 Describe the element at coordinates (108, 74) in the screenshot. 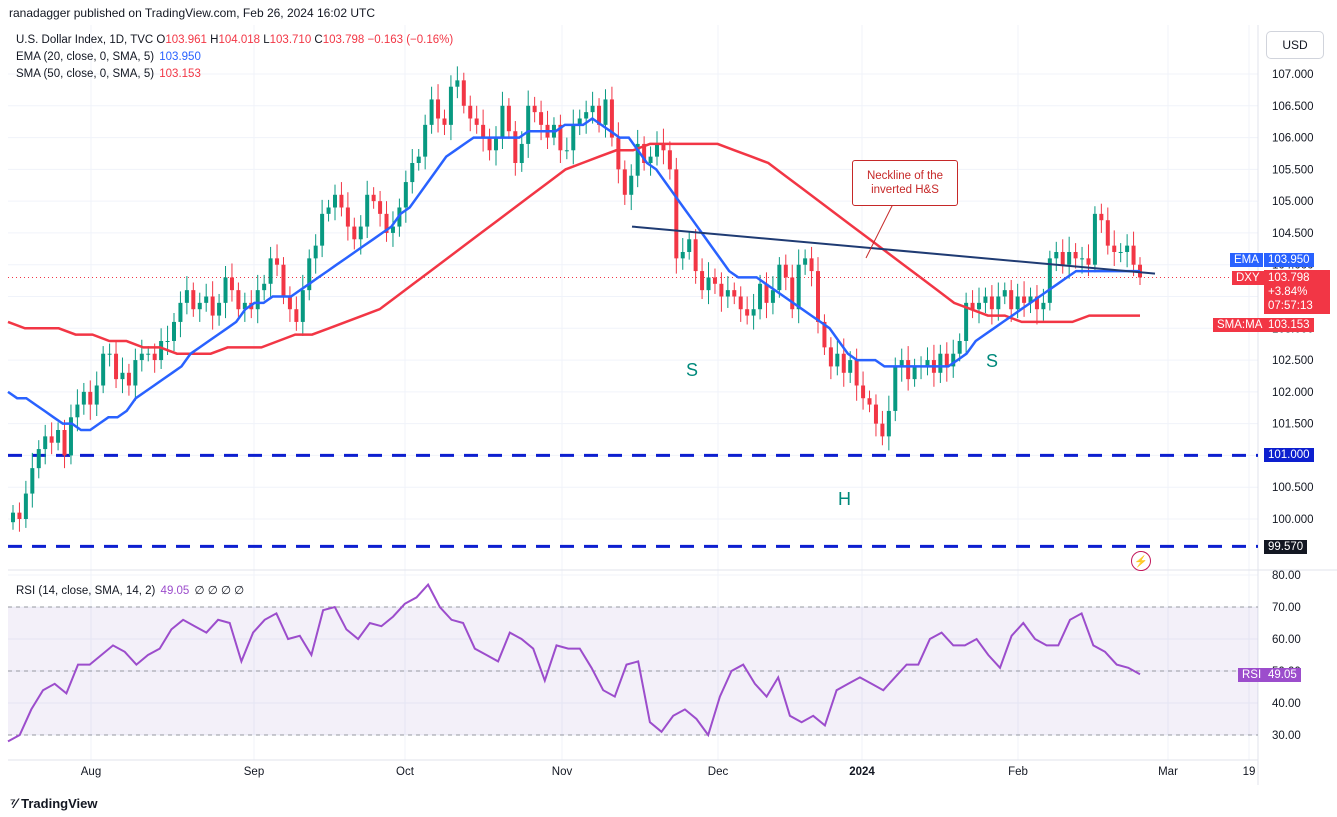

I see `legend-sma: SMA (50, close, 0, SMA, 5) 103.153` at that location.